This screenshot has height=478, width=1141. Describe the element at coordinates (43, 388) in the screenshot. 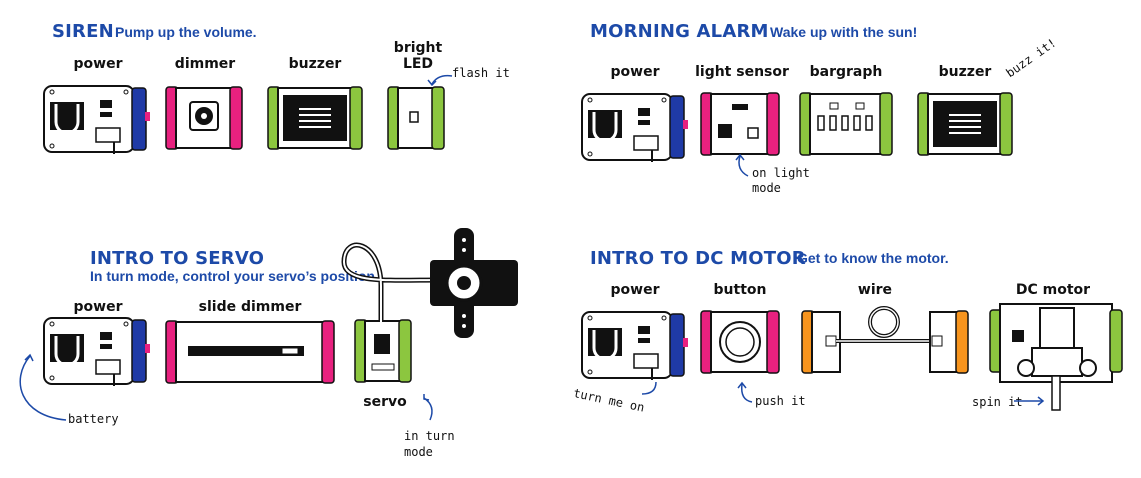

I see `servo-battery-arrow` at that location.